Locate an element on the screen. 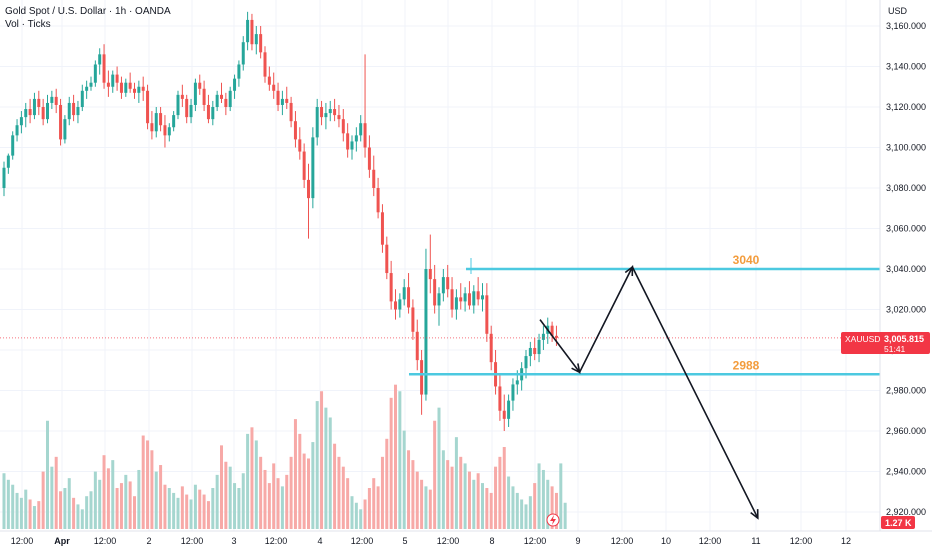 This screenshot has width=932, height=555. arrowhead-final is located at coordinates (754, 514).